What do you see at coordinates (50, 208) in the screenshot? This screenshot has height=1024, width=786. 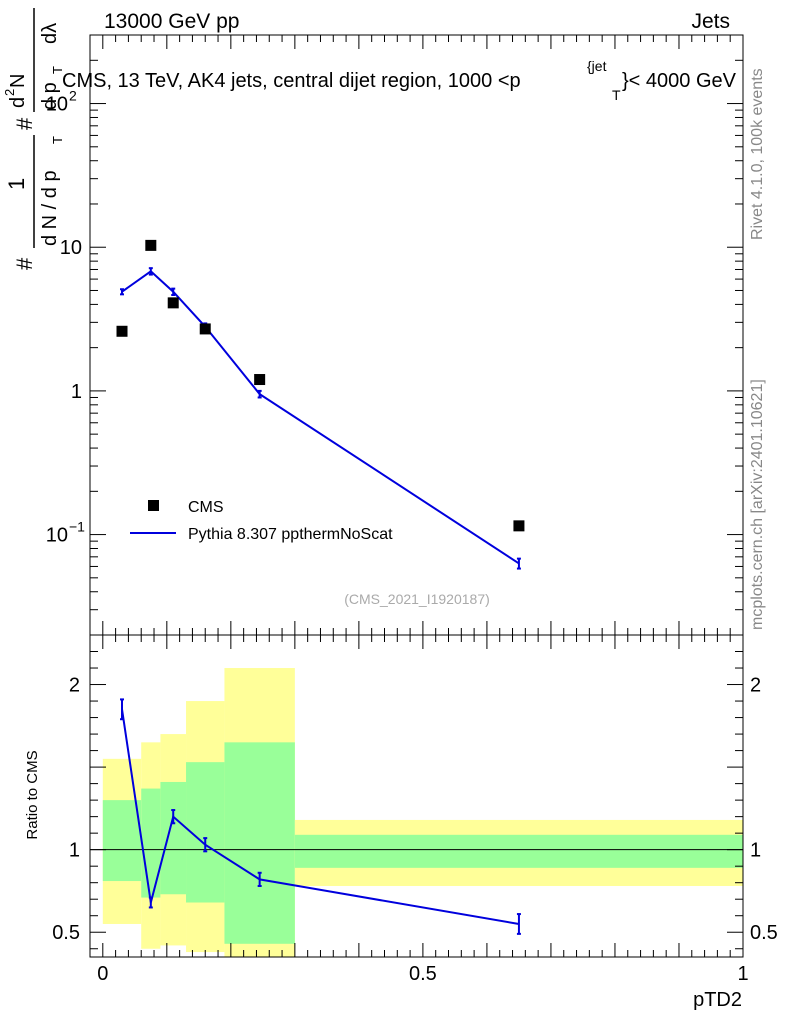 I see `ylabel-den: d N / d p` at bounding box center [50, 208].